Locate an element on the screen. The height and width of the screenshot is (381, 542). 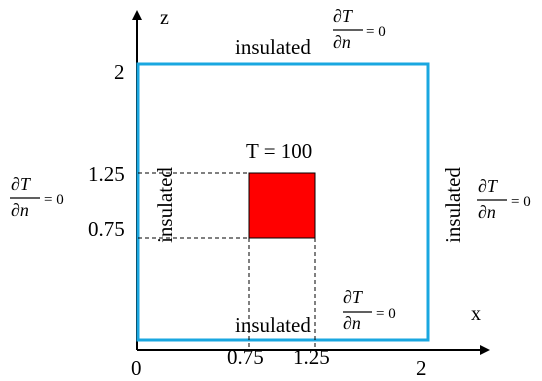
tick-origin: 0 is located at coordinates (136, 368).